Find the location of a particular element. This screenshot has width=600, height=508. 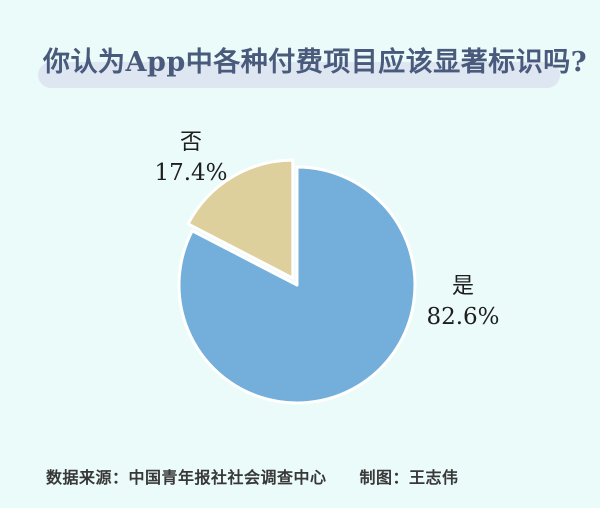

pie-label-no-name: 否 is located at coordinates (190, 142).